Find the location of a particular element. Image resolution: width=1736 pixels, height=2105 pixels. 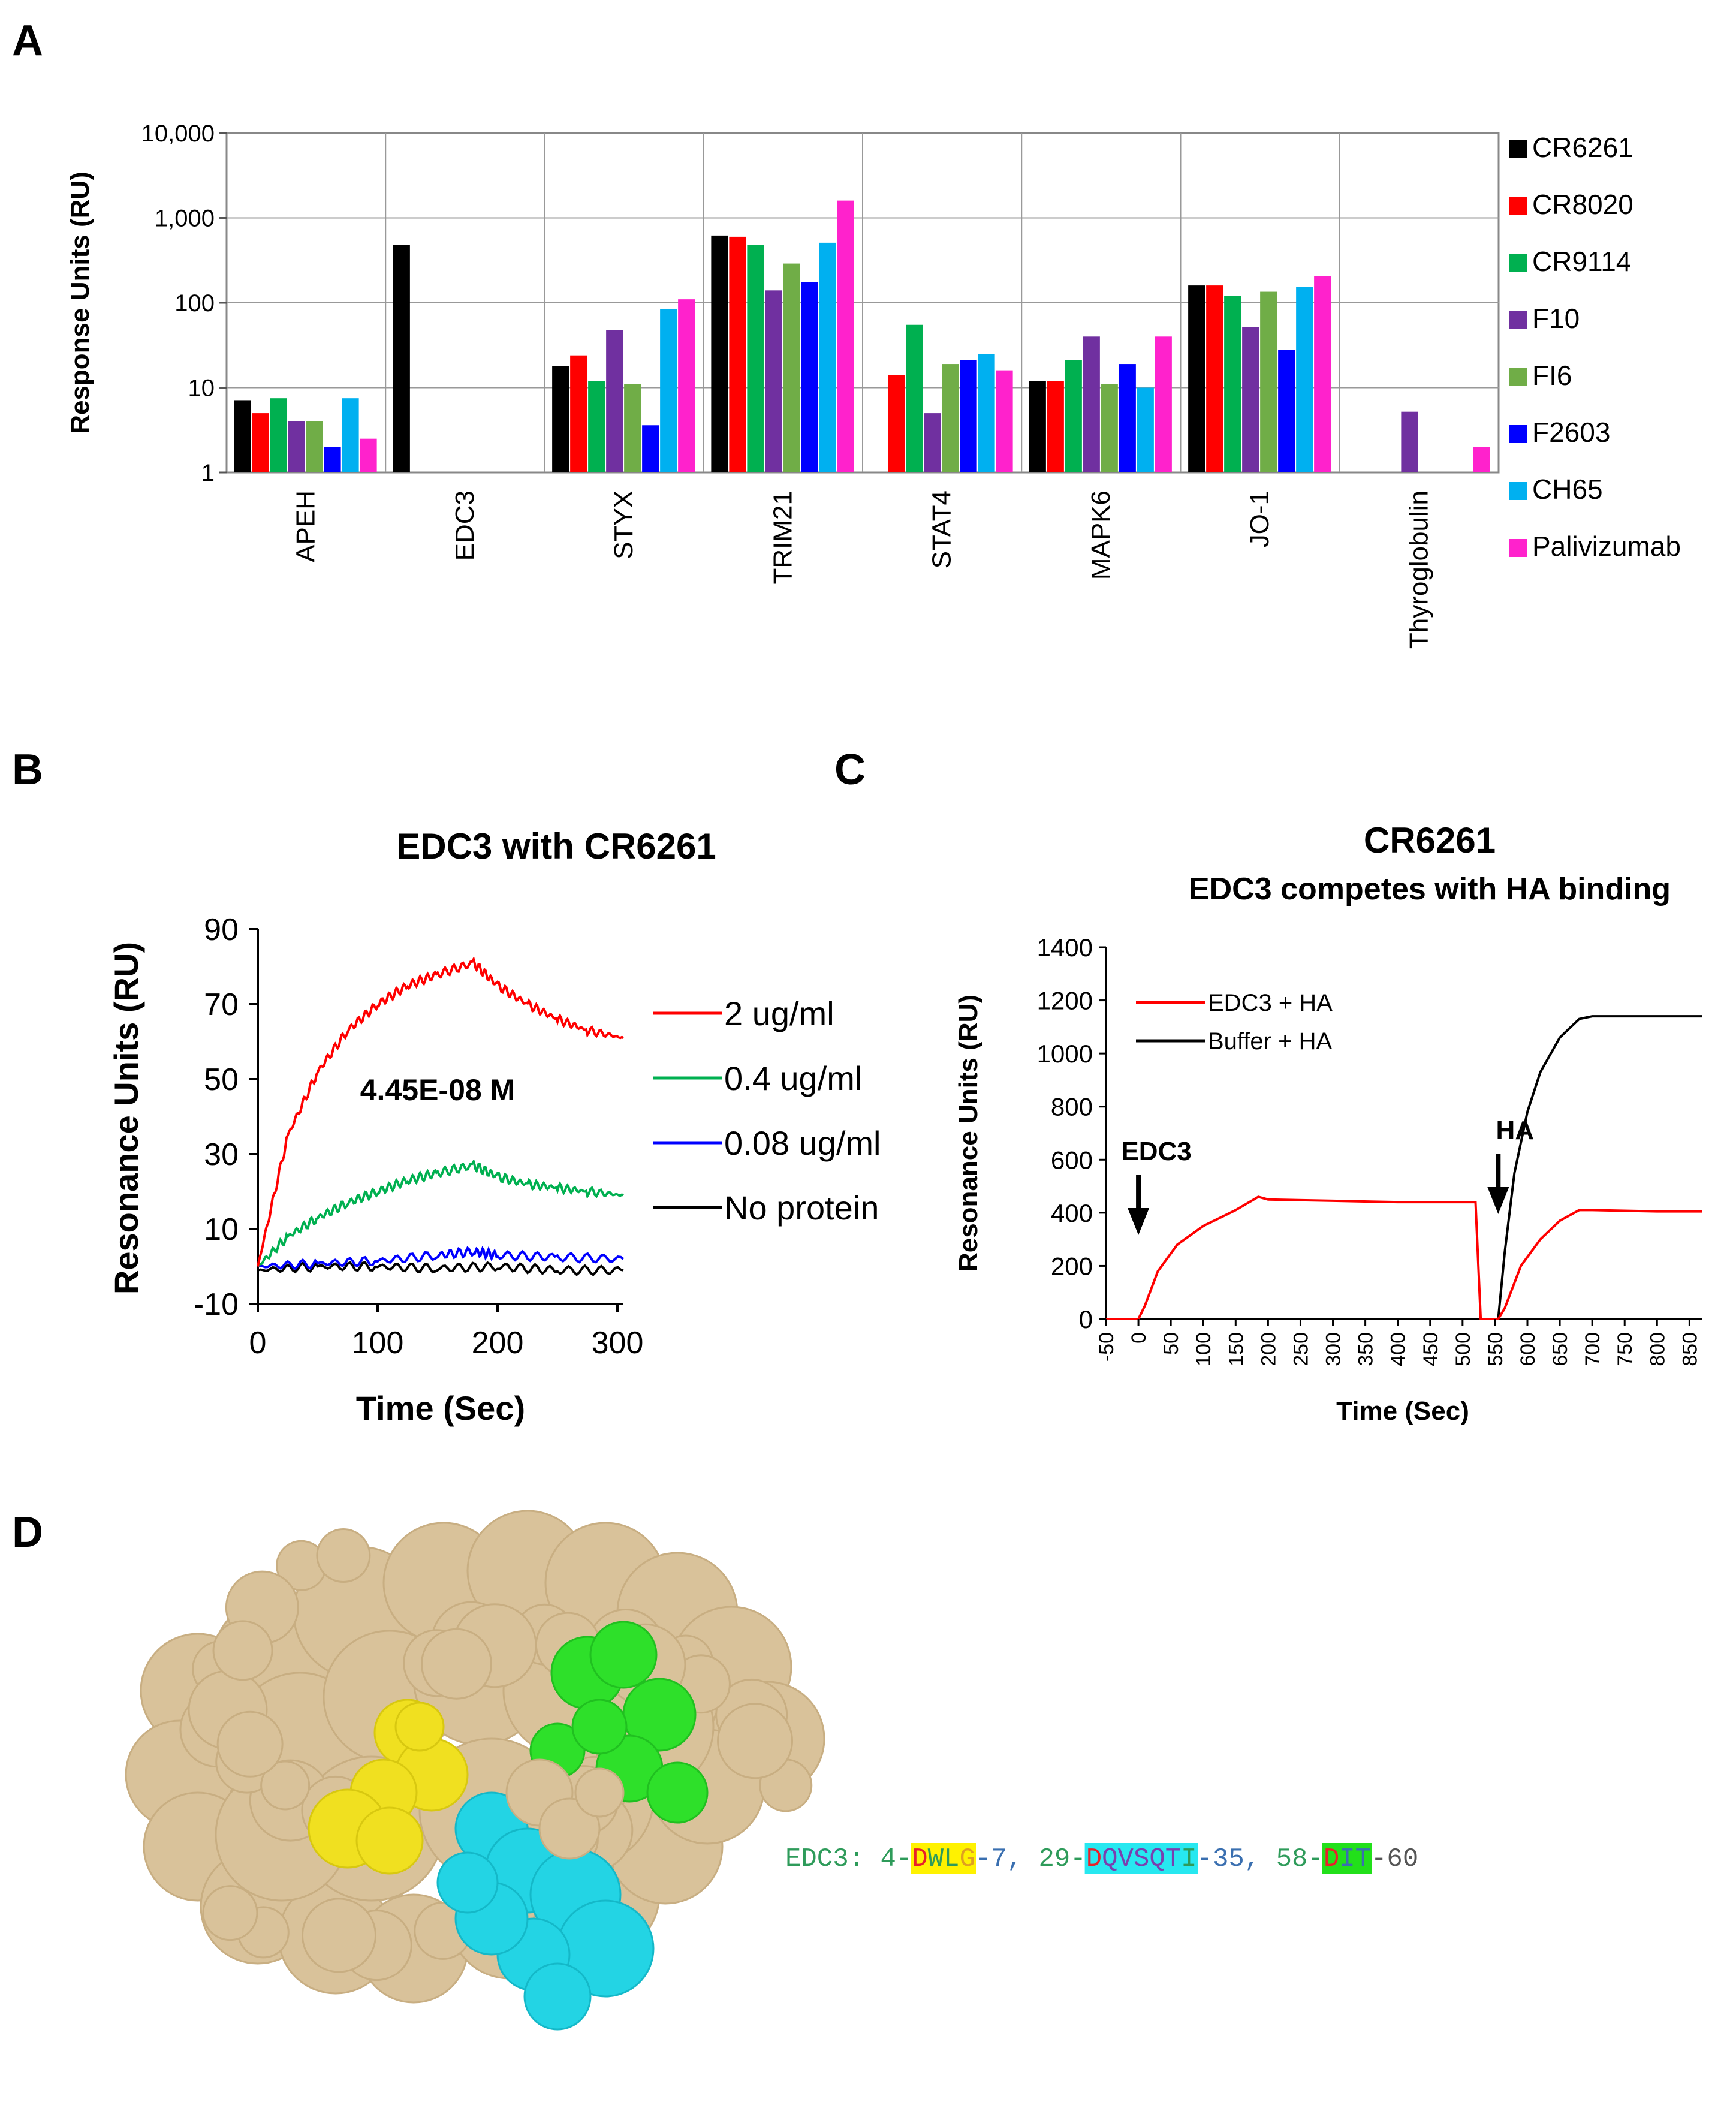

x-category-label: MAPK6 is located at coordinates (1101, 535).